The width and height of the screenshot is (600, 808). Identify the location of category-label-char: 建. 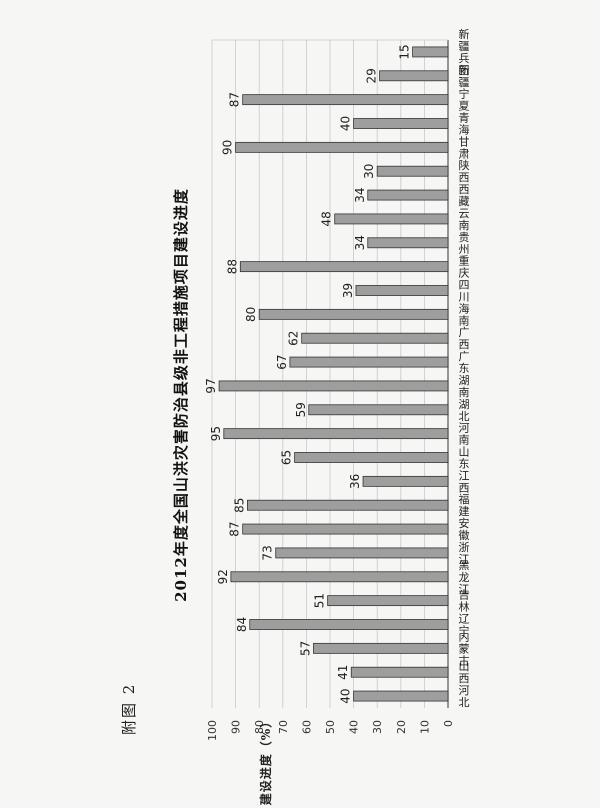
(464, 511).